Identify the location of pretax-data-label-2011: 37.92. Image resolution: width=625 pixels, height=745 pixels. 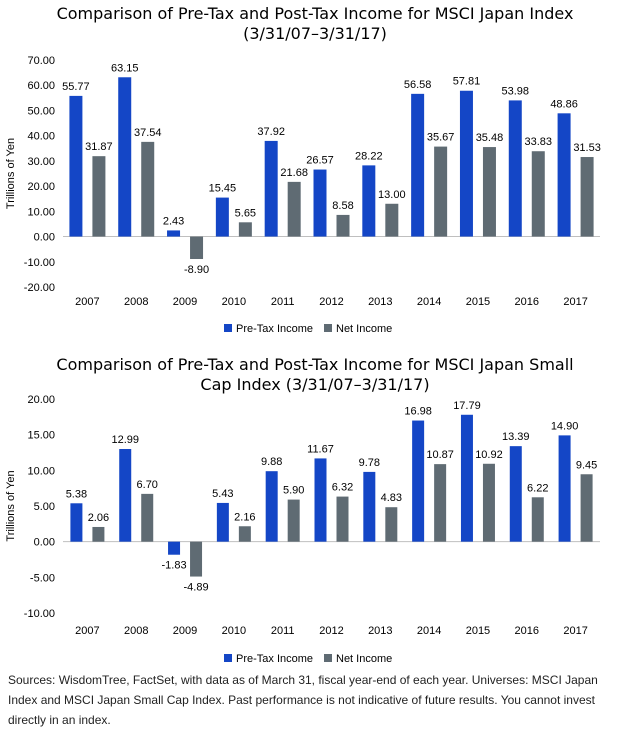
(271, 132).